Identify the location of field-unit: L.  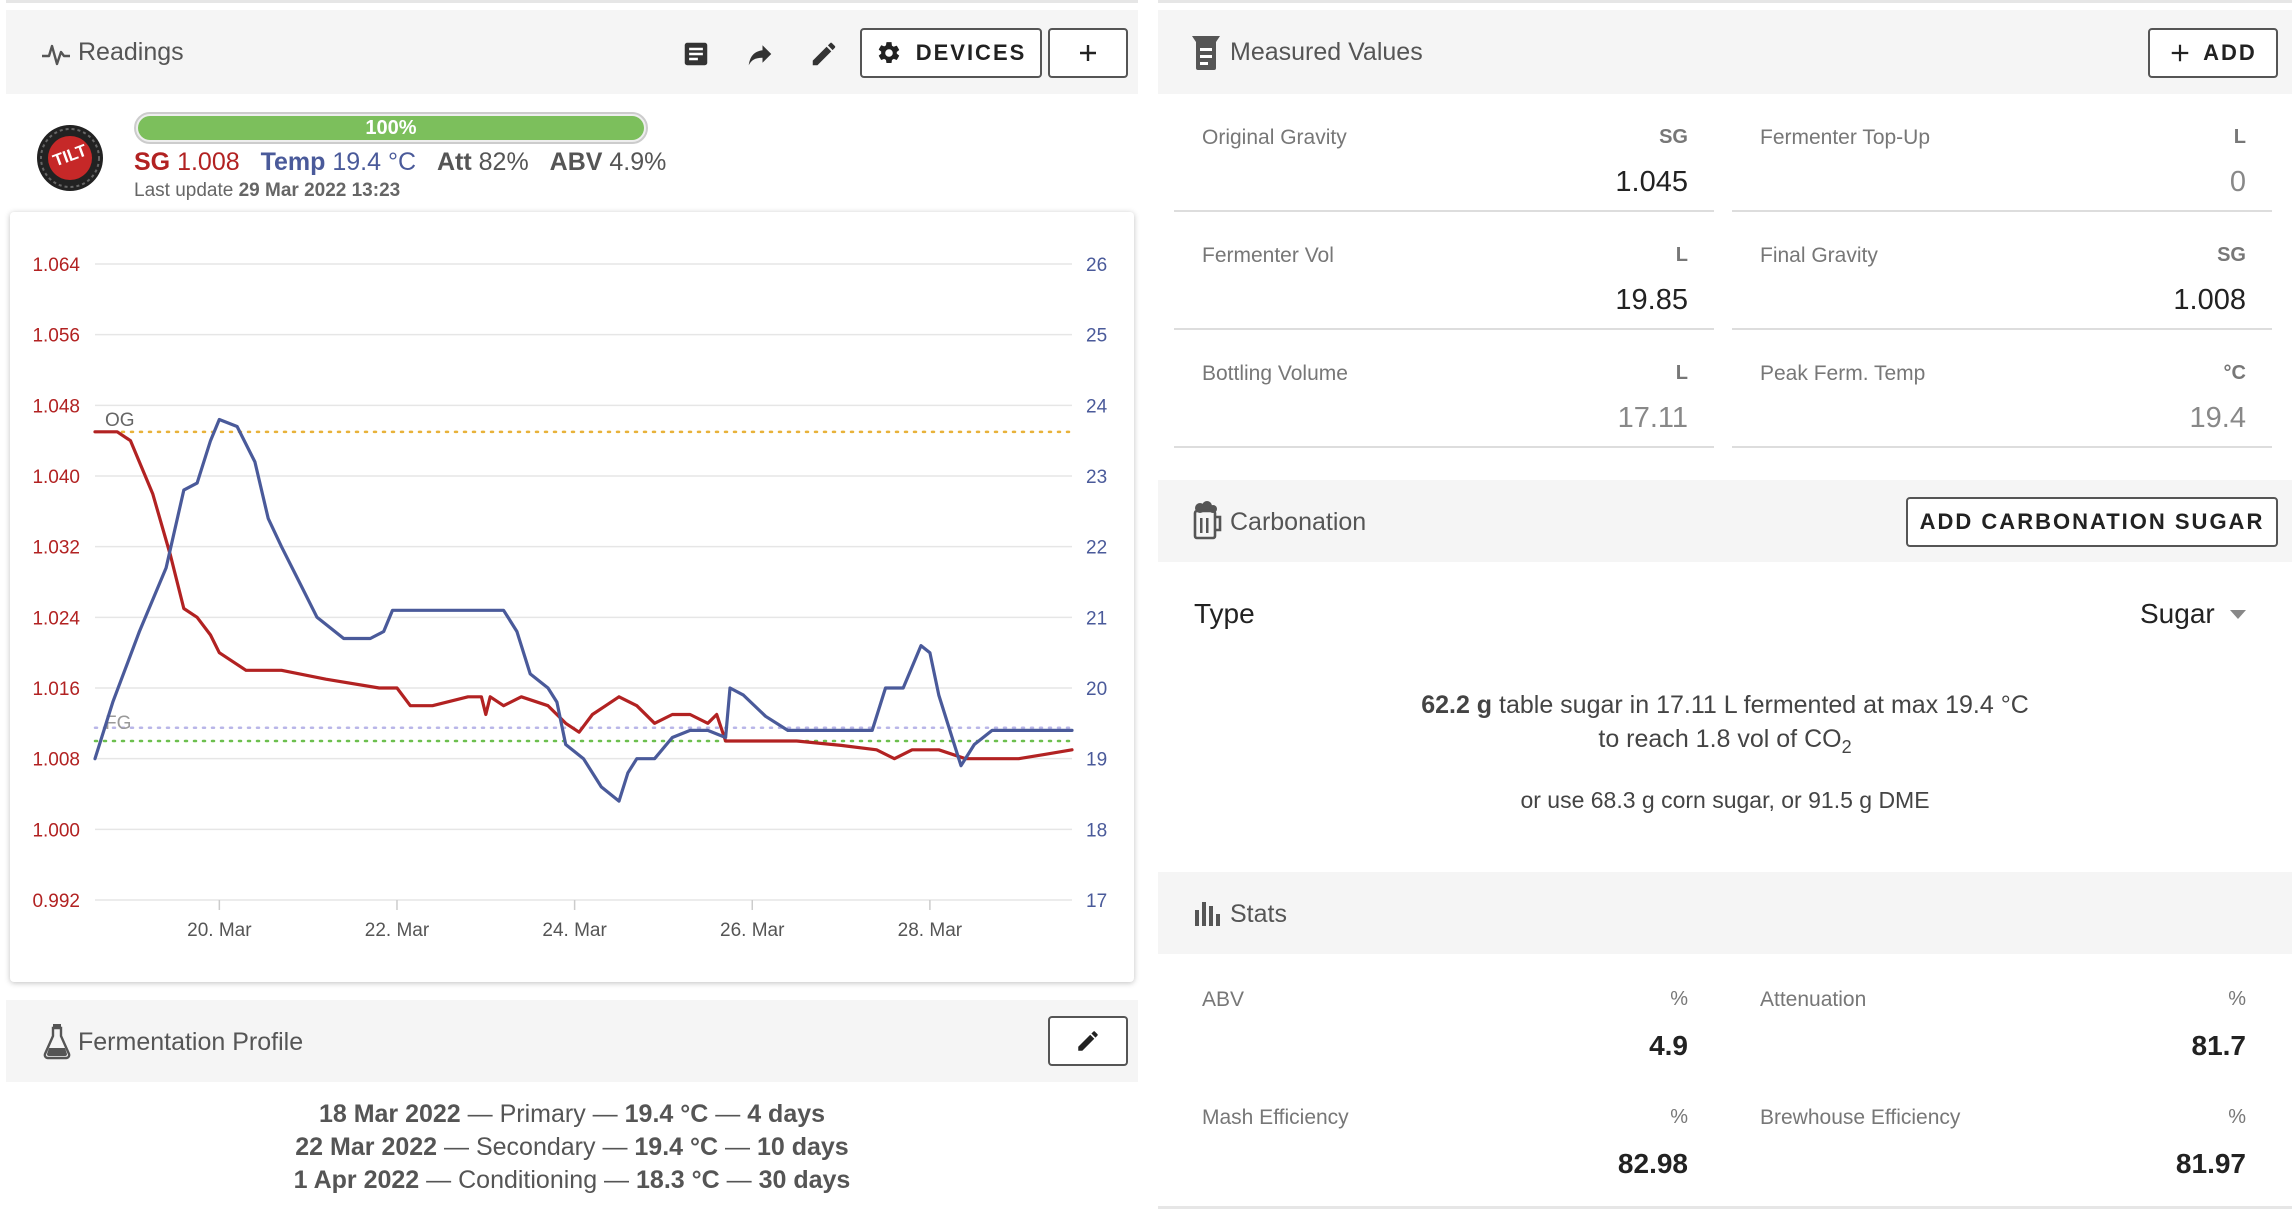
(1681, 255).